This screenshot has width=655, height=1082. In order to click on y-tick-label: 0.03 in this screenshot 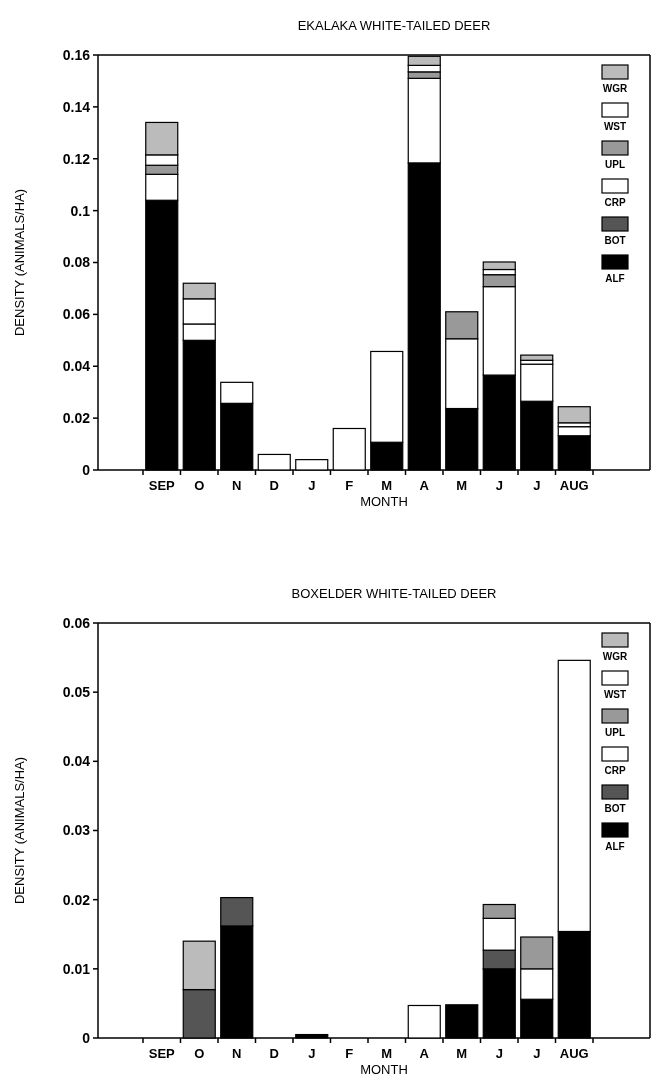, I will do `click(76, 830)`.